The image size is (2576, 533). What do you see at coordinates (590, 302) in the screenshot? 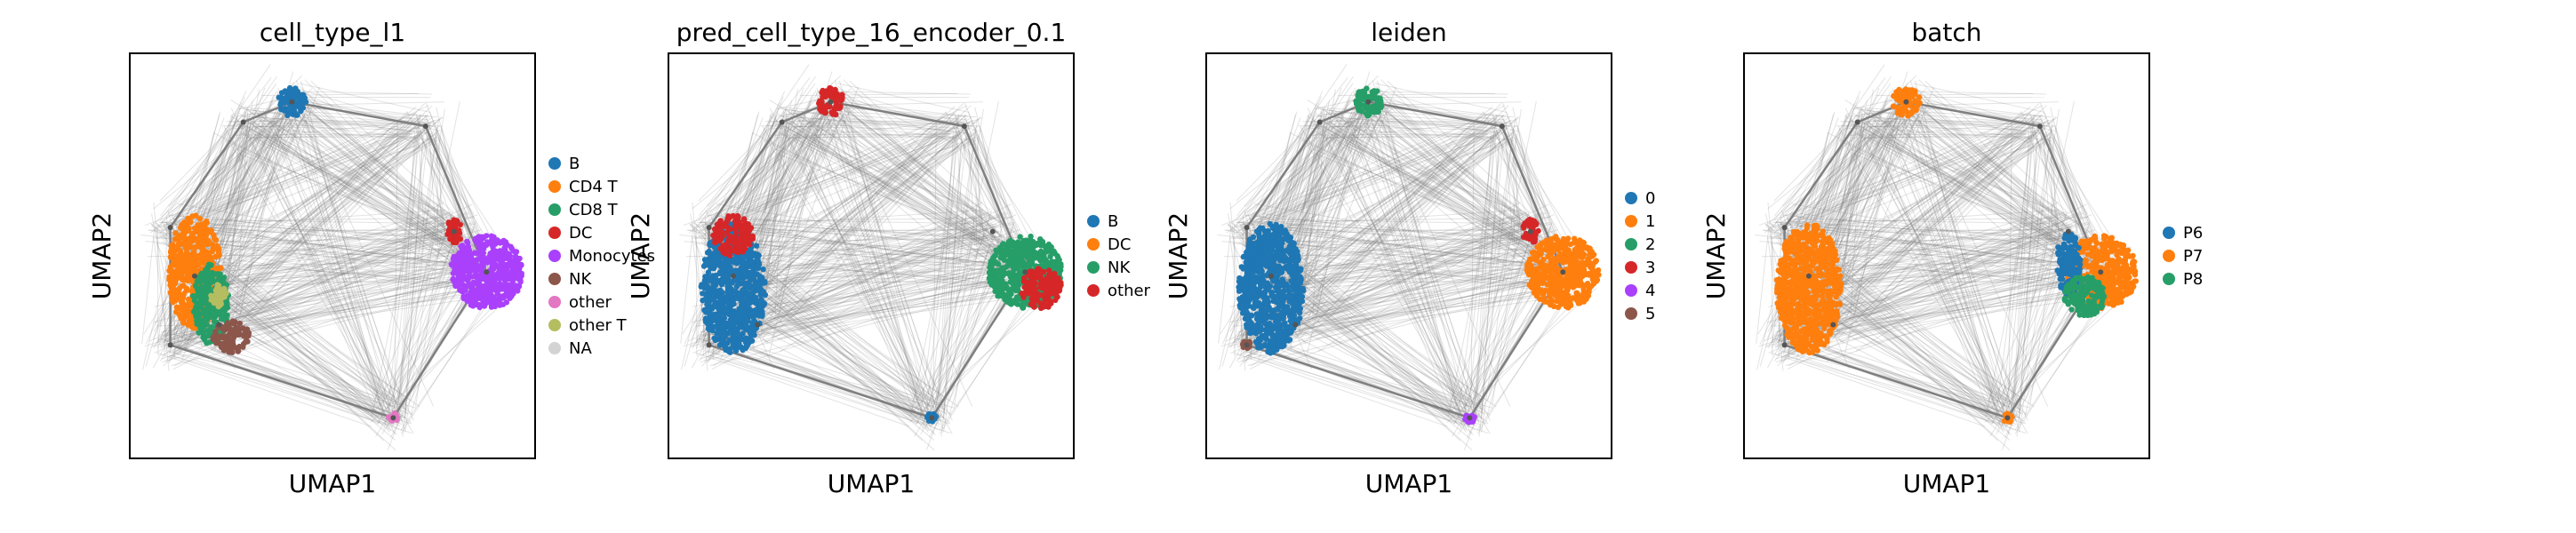
I see `legend-label: other` at bounding box center [590, 302].